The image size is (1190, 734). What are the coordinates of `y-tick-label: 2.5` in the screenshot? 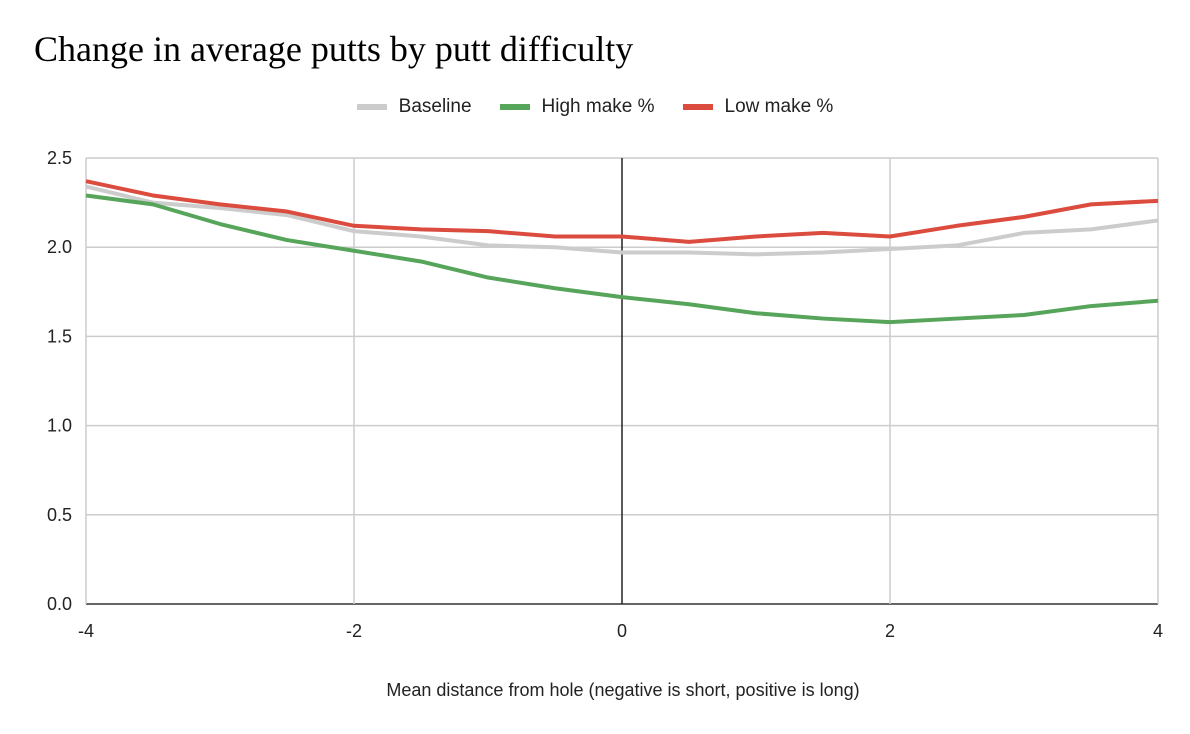 It's located at (59, 158).